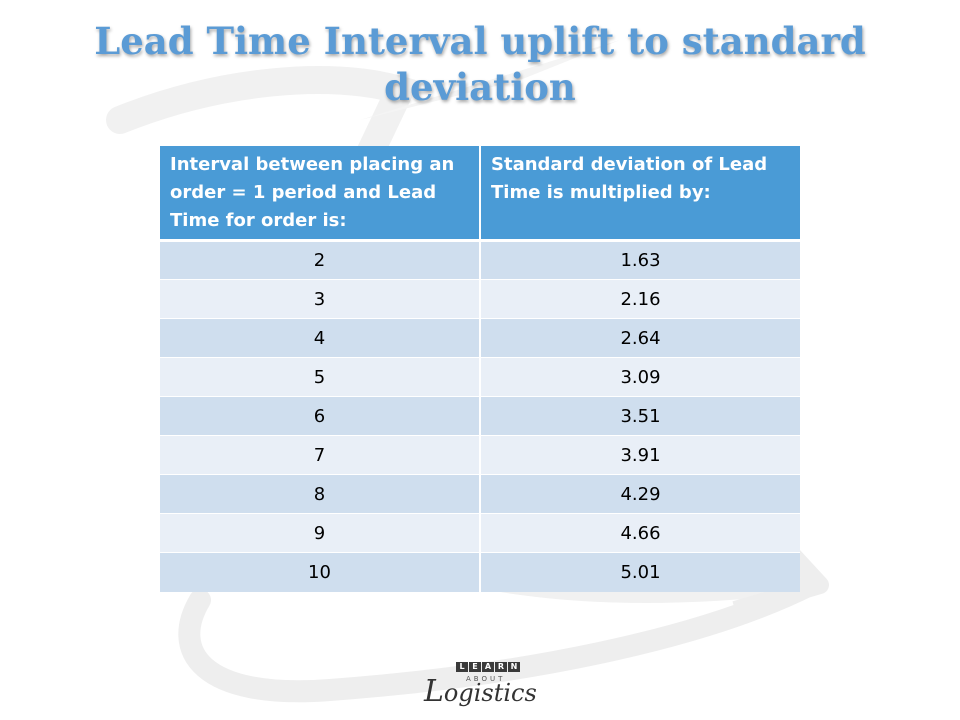  I want to click on multiplier-cell: 5.01, so click(640, 572).